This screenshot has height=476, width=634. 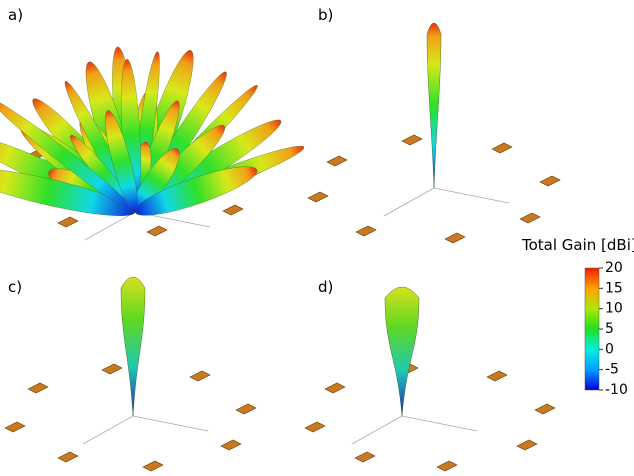 I want to click on colorbar-tick-label: 20, so click(x=614, y=268).